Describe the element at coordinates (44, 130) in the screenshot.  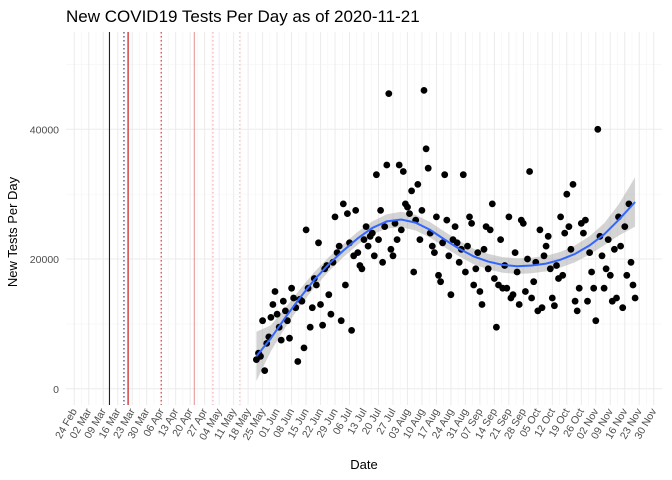
I see `y-tick-label: 40000` at that location.